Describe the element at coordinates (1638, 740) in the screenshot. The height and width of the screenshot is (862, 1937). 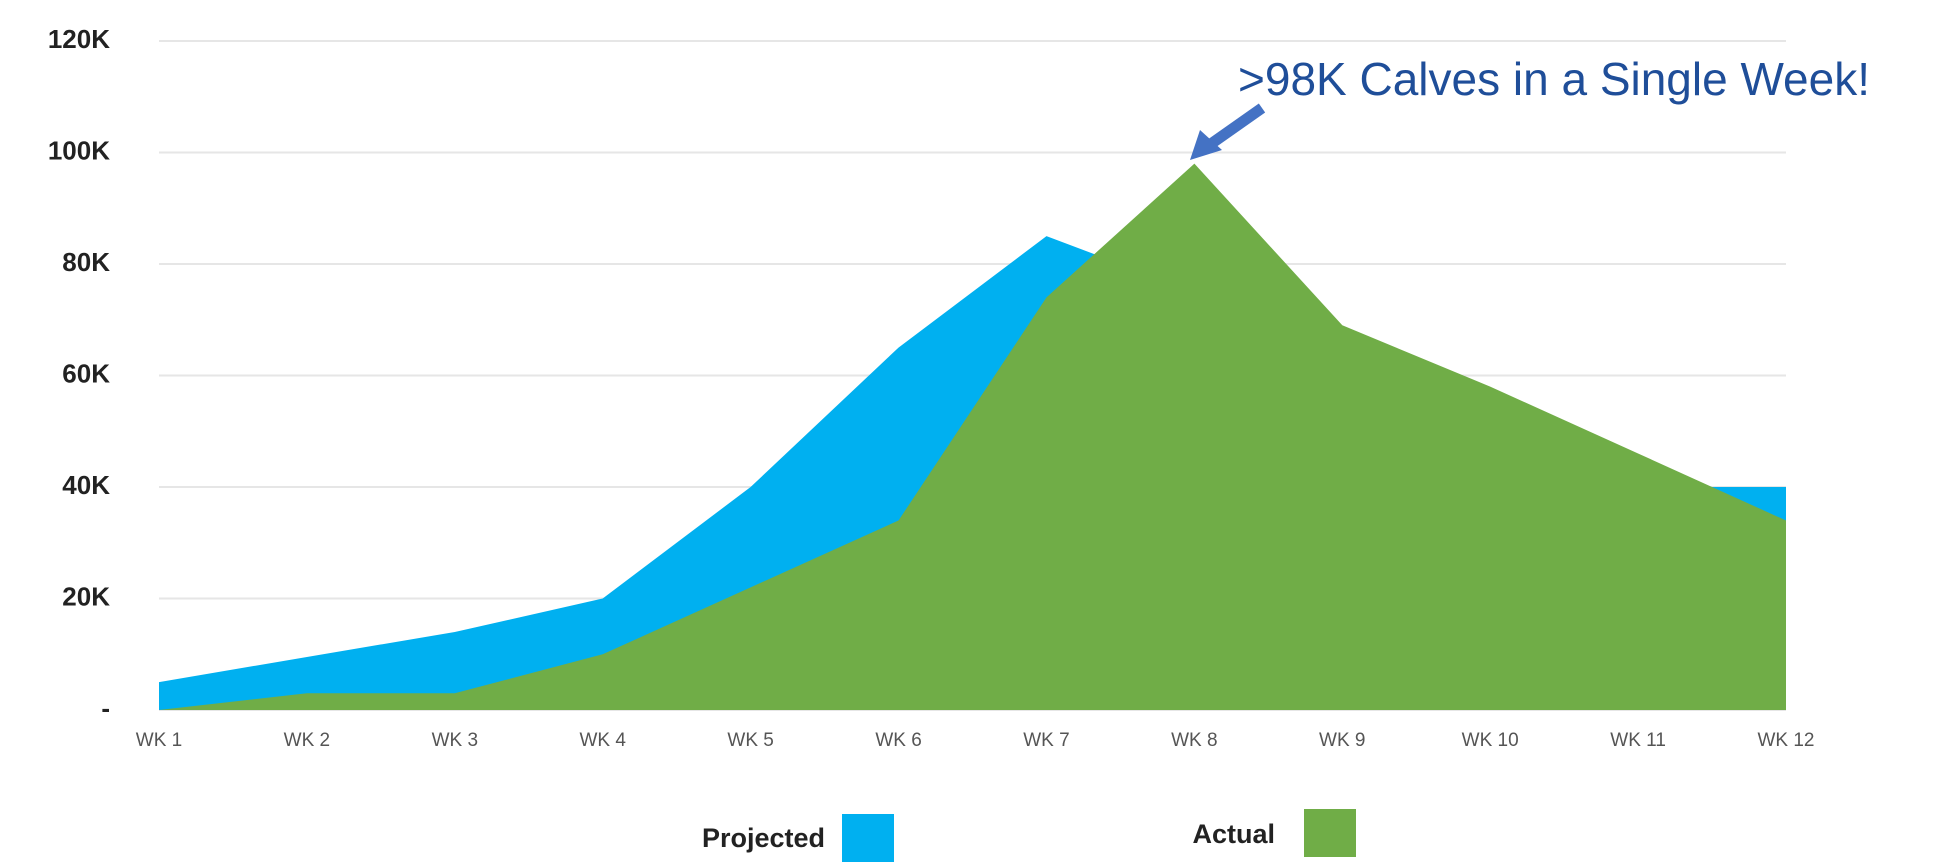
I see `x-tick-label: WK 11` at that location.